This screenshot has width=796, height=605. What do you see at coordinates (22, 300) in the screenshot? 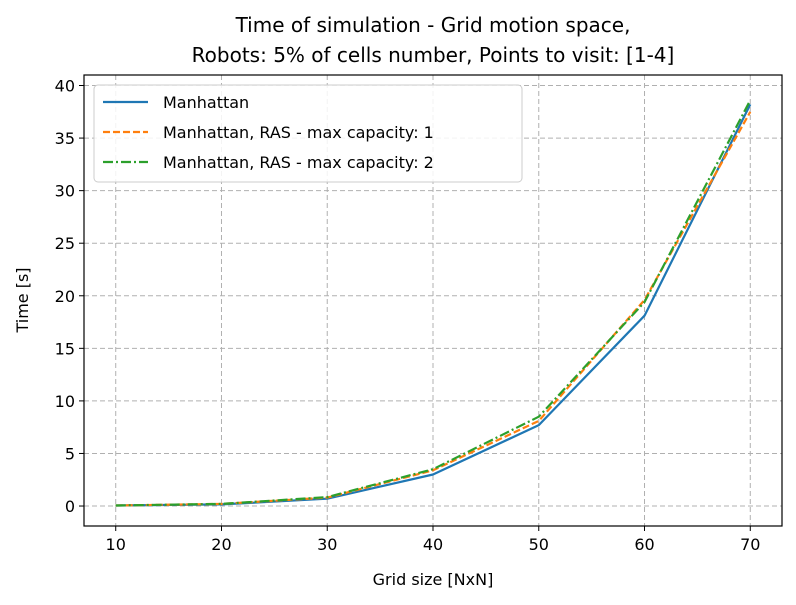
I see `y-axis-label: Time [s]` at bounding box center [22, 300].